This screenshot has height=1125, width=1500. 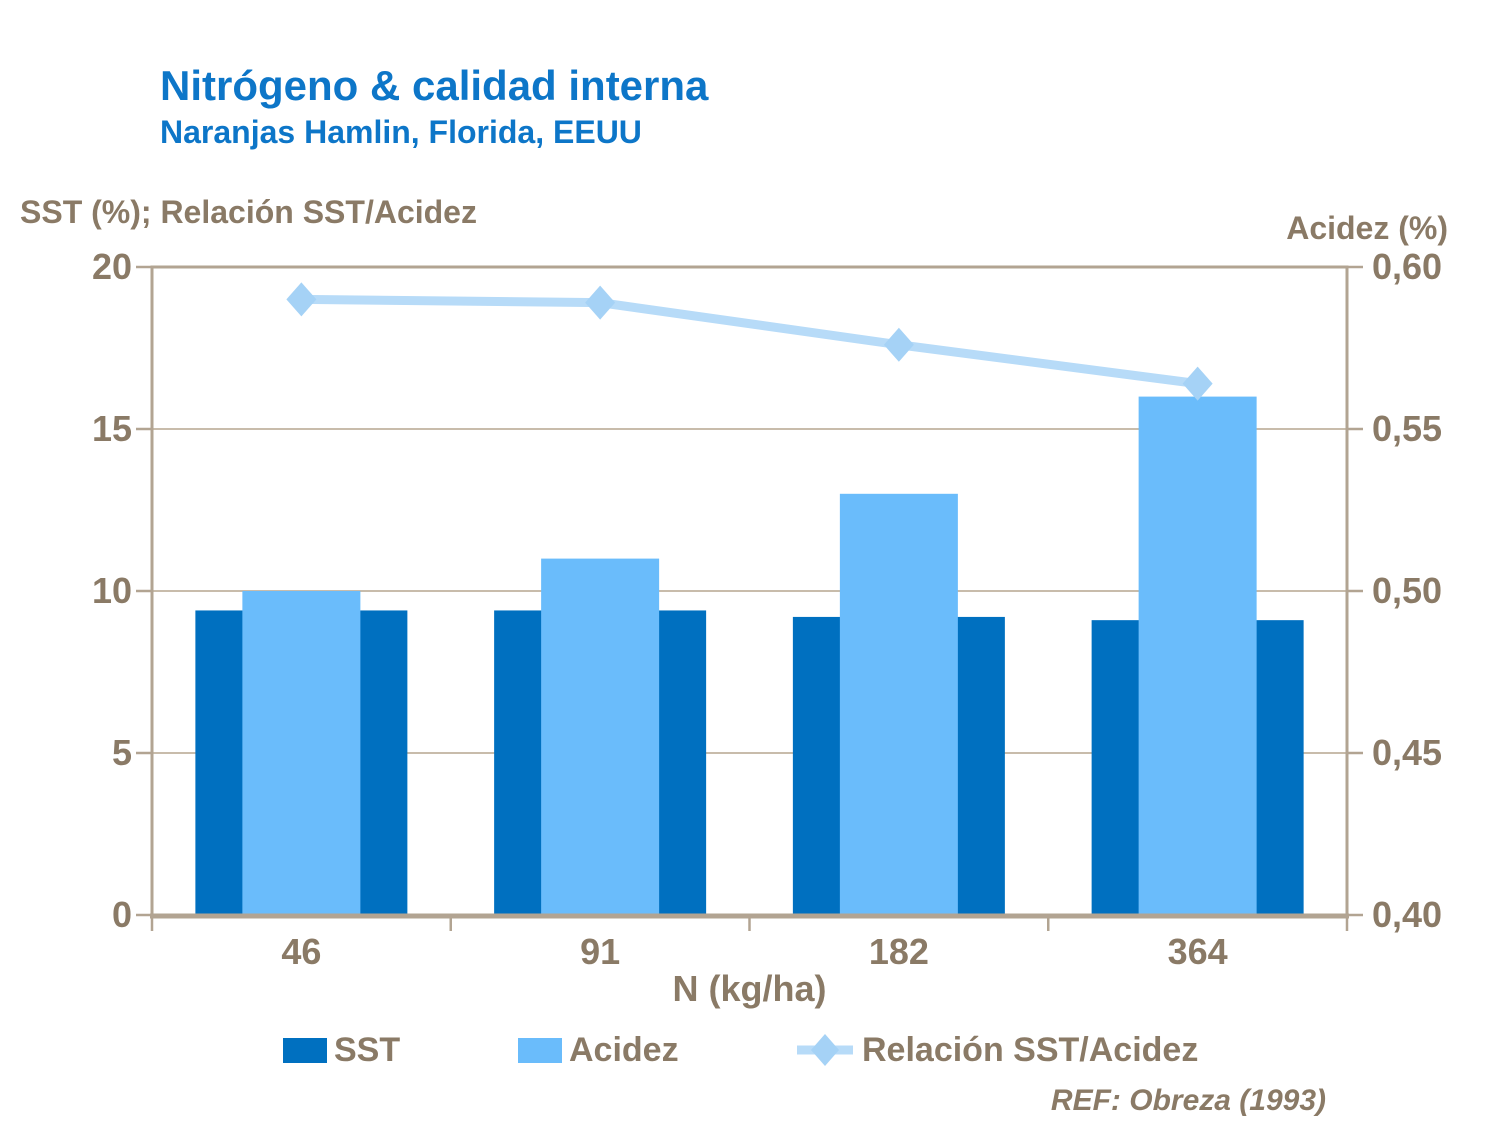 What do you see at coordinates (305, 1050) in the screenshot?
I see `legend-sst-swatch-icon` at bounding box center [305, 1050].